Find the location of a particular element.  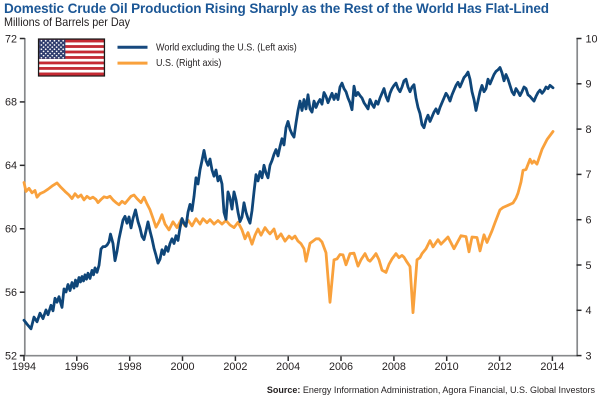

svg-text: 2002 is located at coordinates (235, 367).